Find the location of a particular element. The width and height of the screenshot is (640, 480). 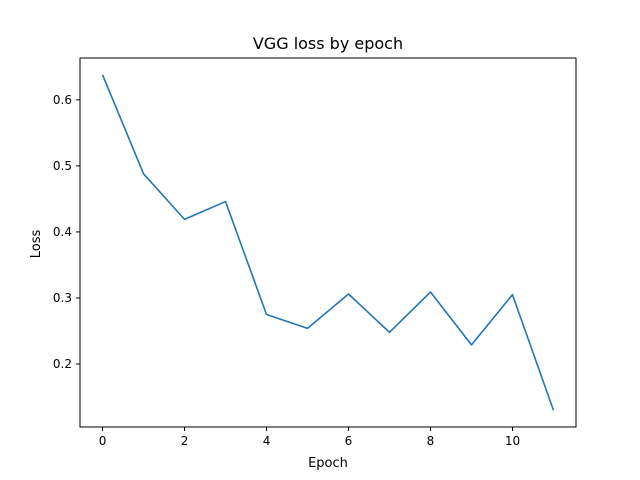

chart-title: VGG loss by epoch is located at coordinates (328, 43).